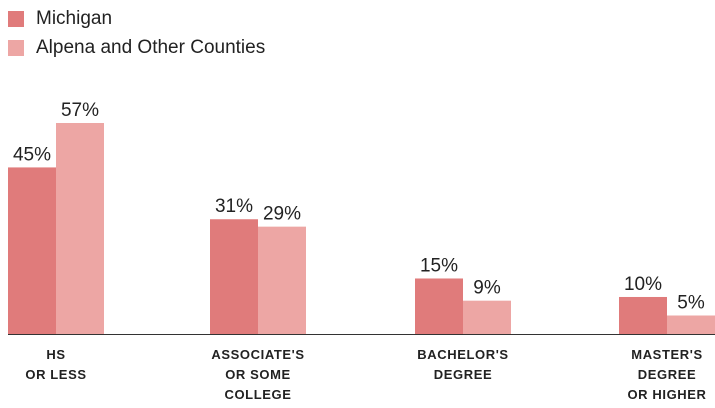 The width and height of the screenshot is (715, 408). What do you see at coordinates (16, 18) in the screenshot?
I see `legend-swatch-michigan` at bounding box center [16, 18].